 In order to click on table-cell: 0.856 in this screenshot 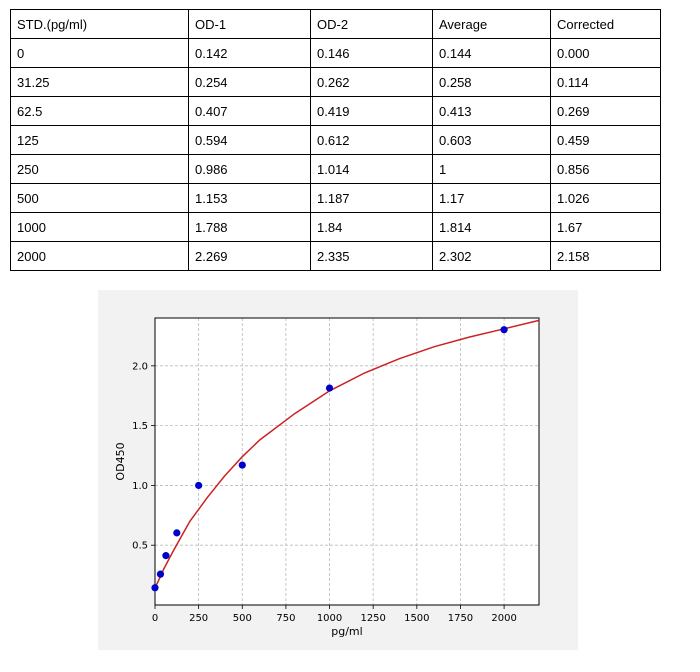, I will do `click(605, 169)`.